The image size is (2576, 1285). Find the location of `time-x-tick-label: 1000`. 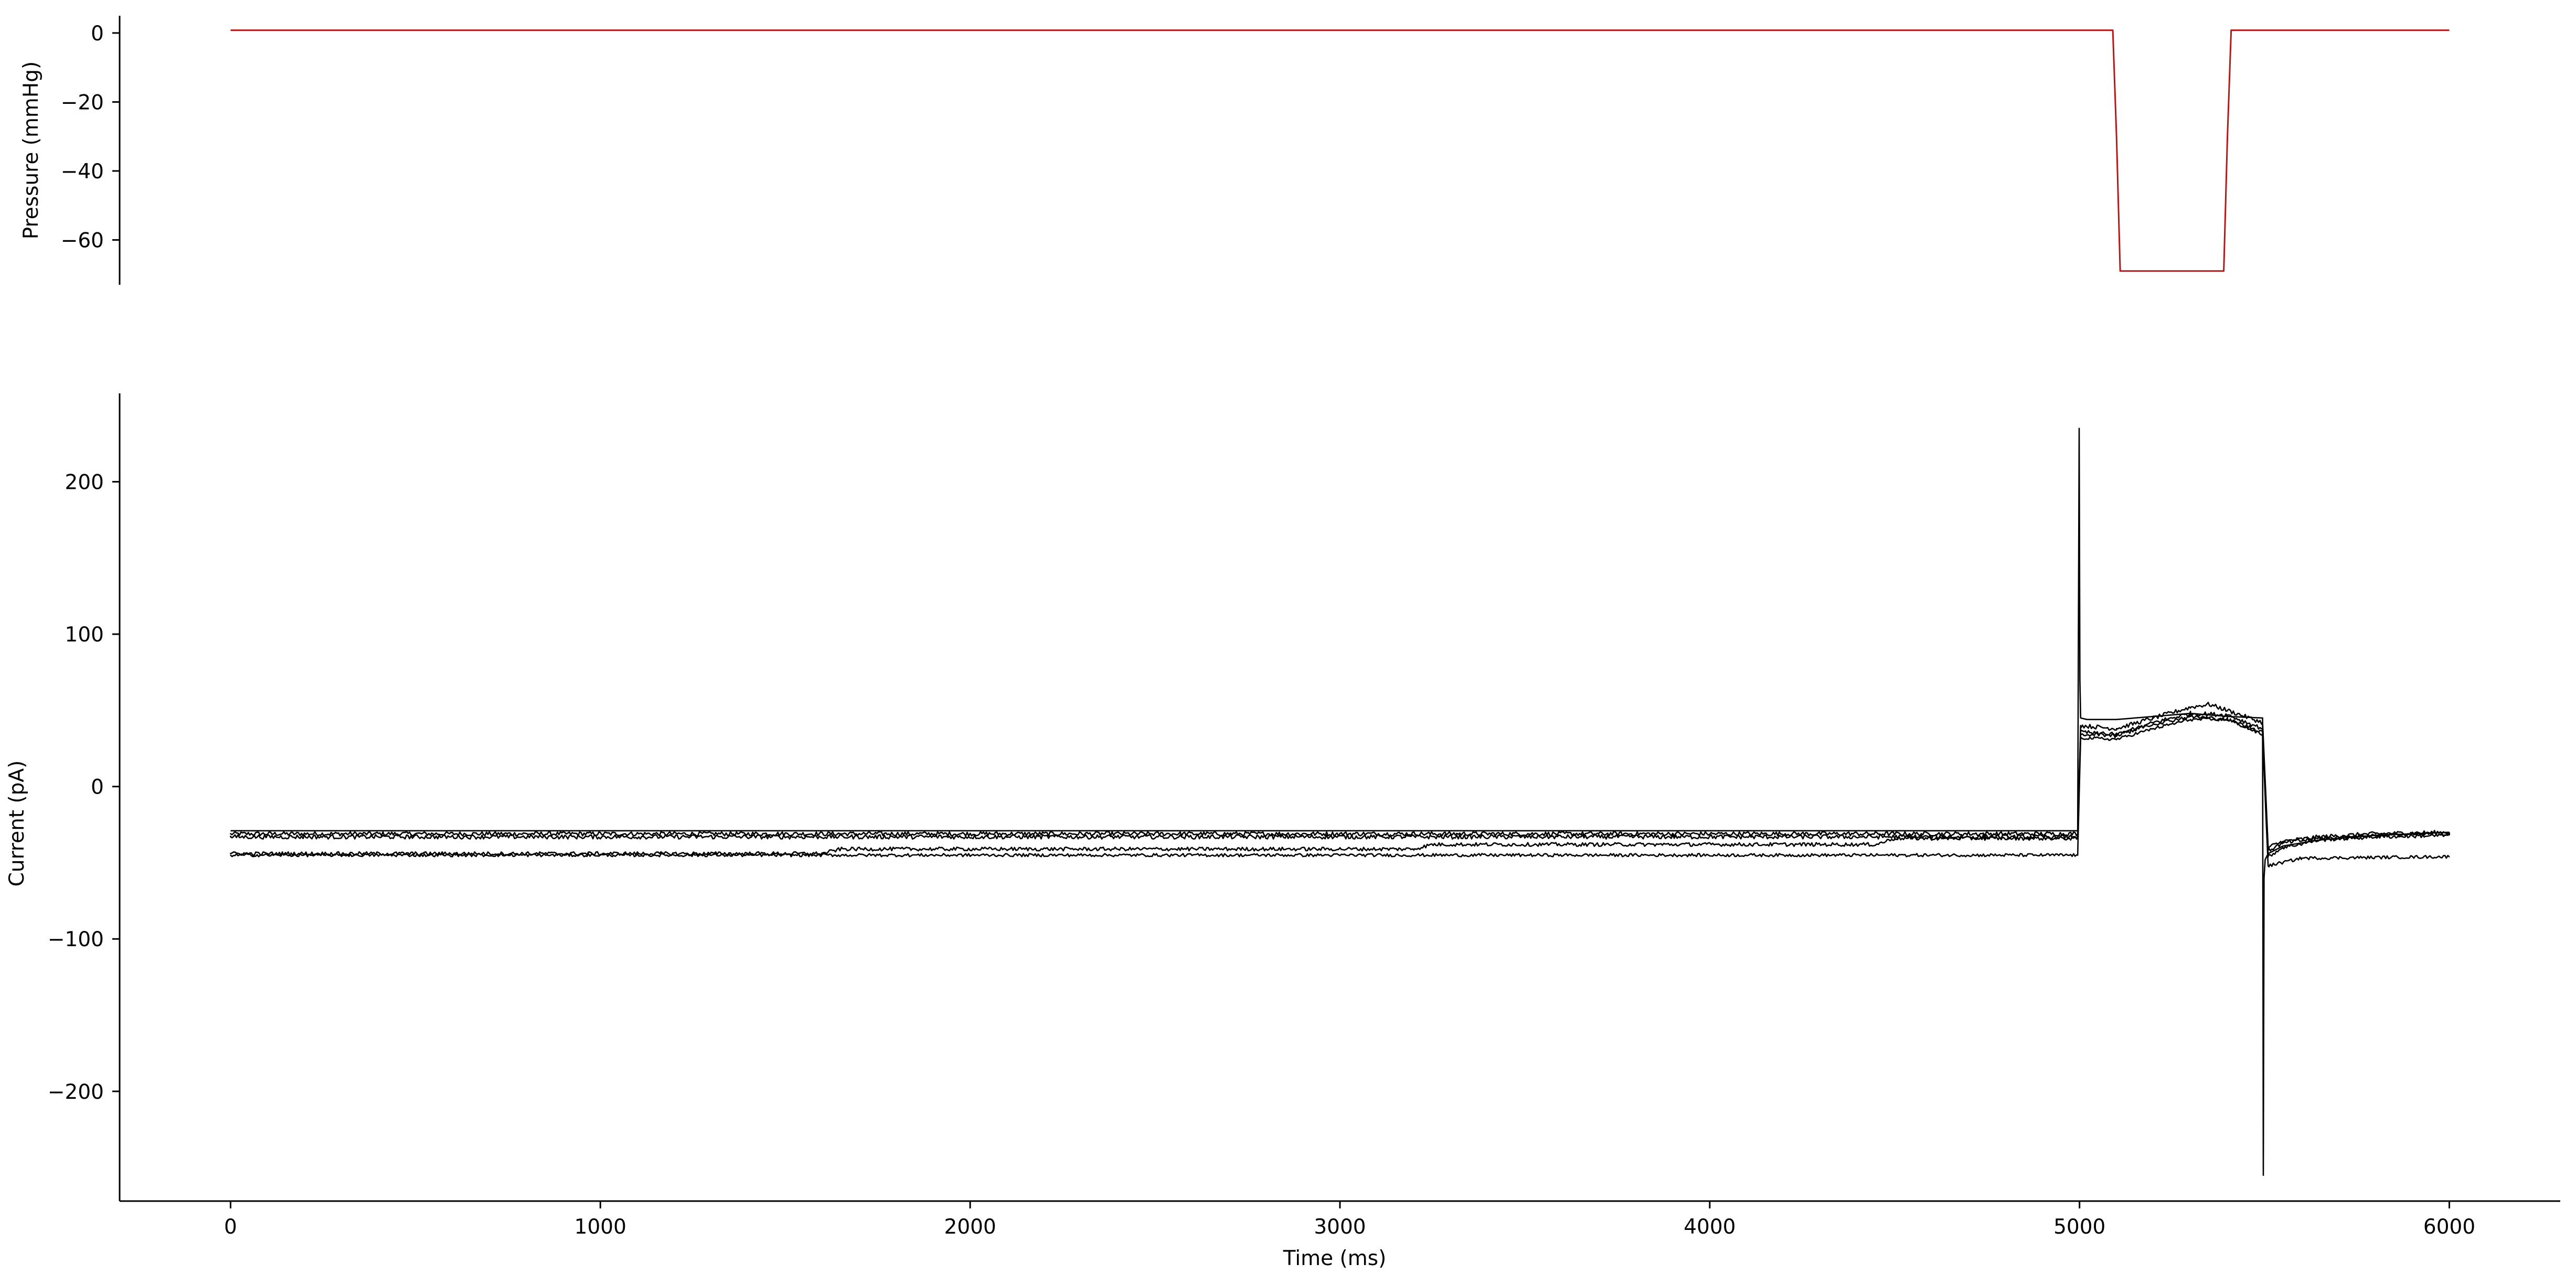

time-x-tick-label: 1000 is located at coordinates (600, 1227).